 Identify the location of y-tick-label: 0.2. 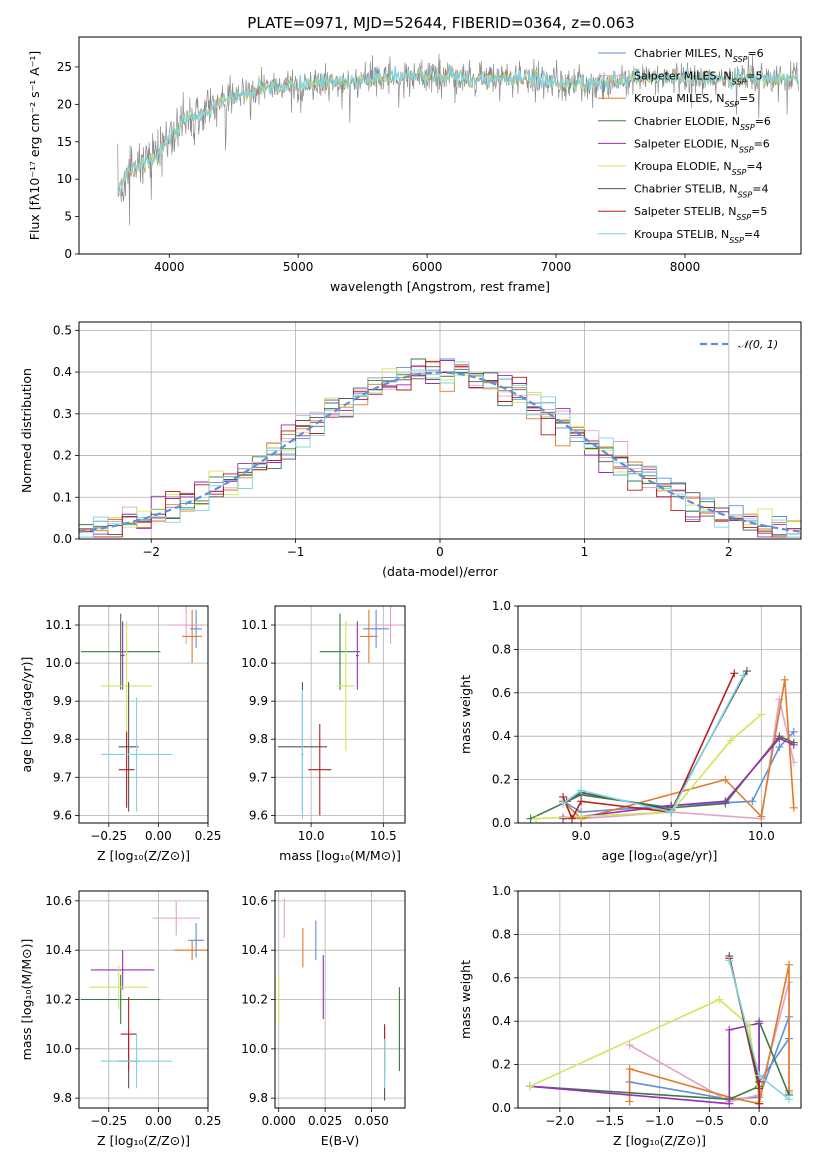
(501, 1065).